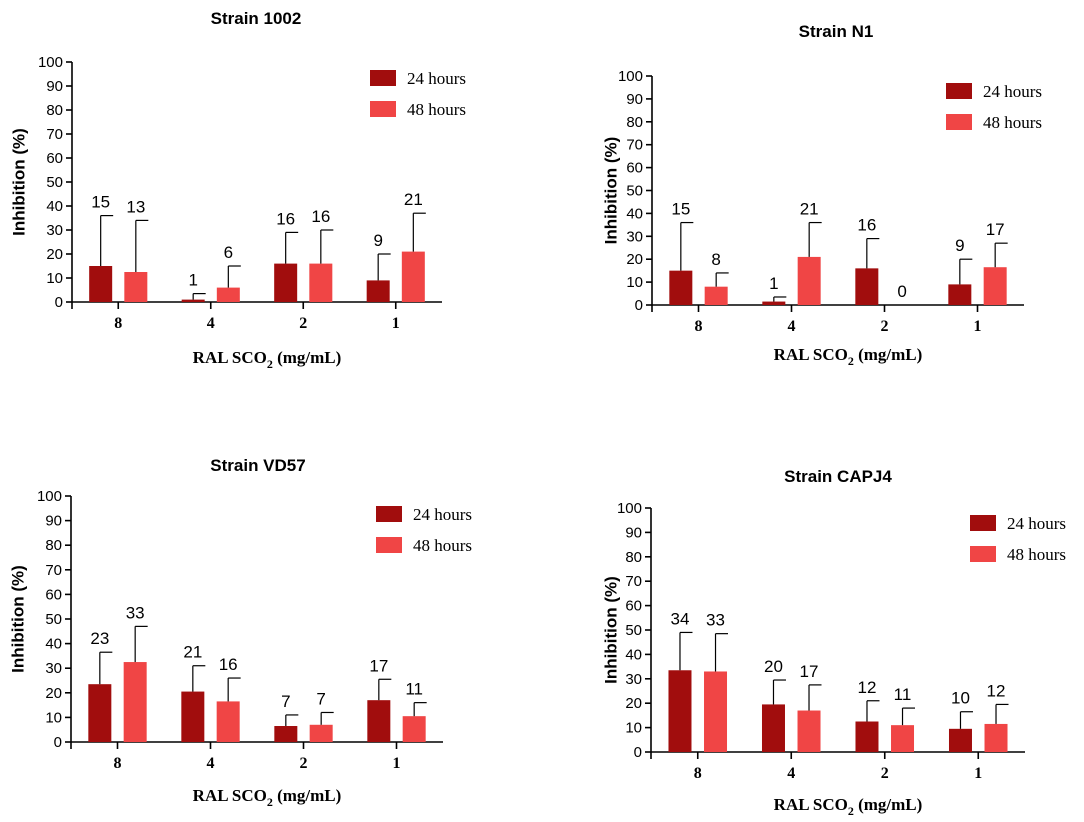  I want to click on legend-swatch-24h, so click(383, 78).